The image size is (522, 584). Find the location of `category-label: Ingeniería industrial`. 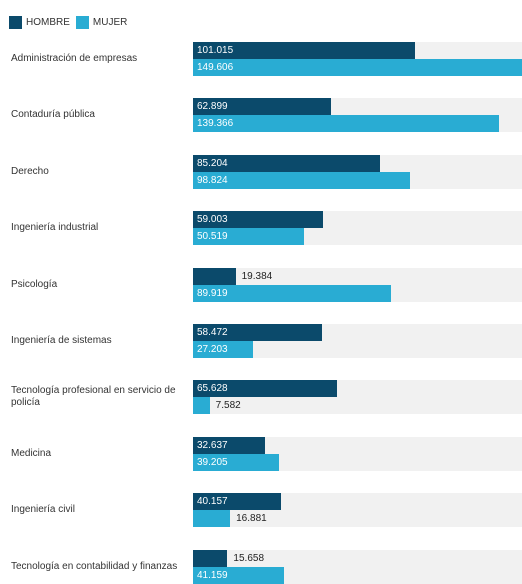

category-label: Ingeniería industrial is located at coordinates (55, 228).